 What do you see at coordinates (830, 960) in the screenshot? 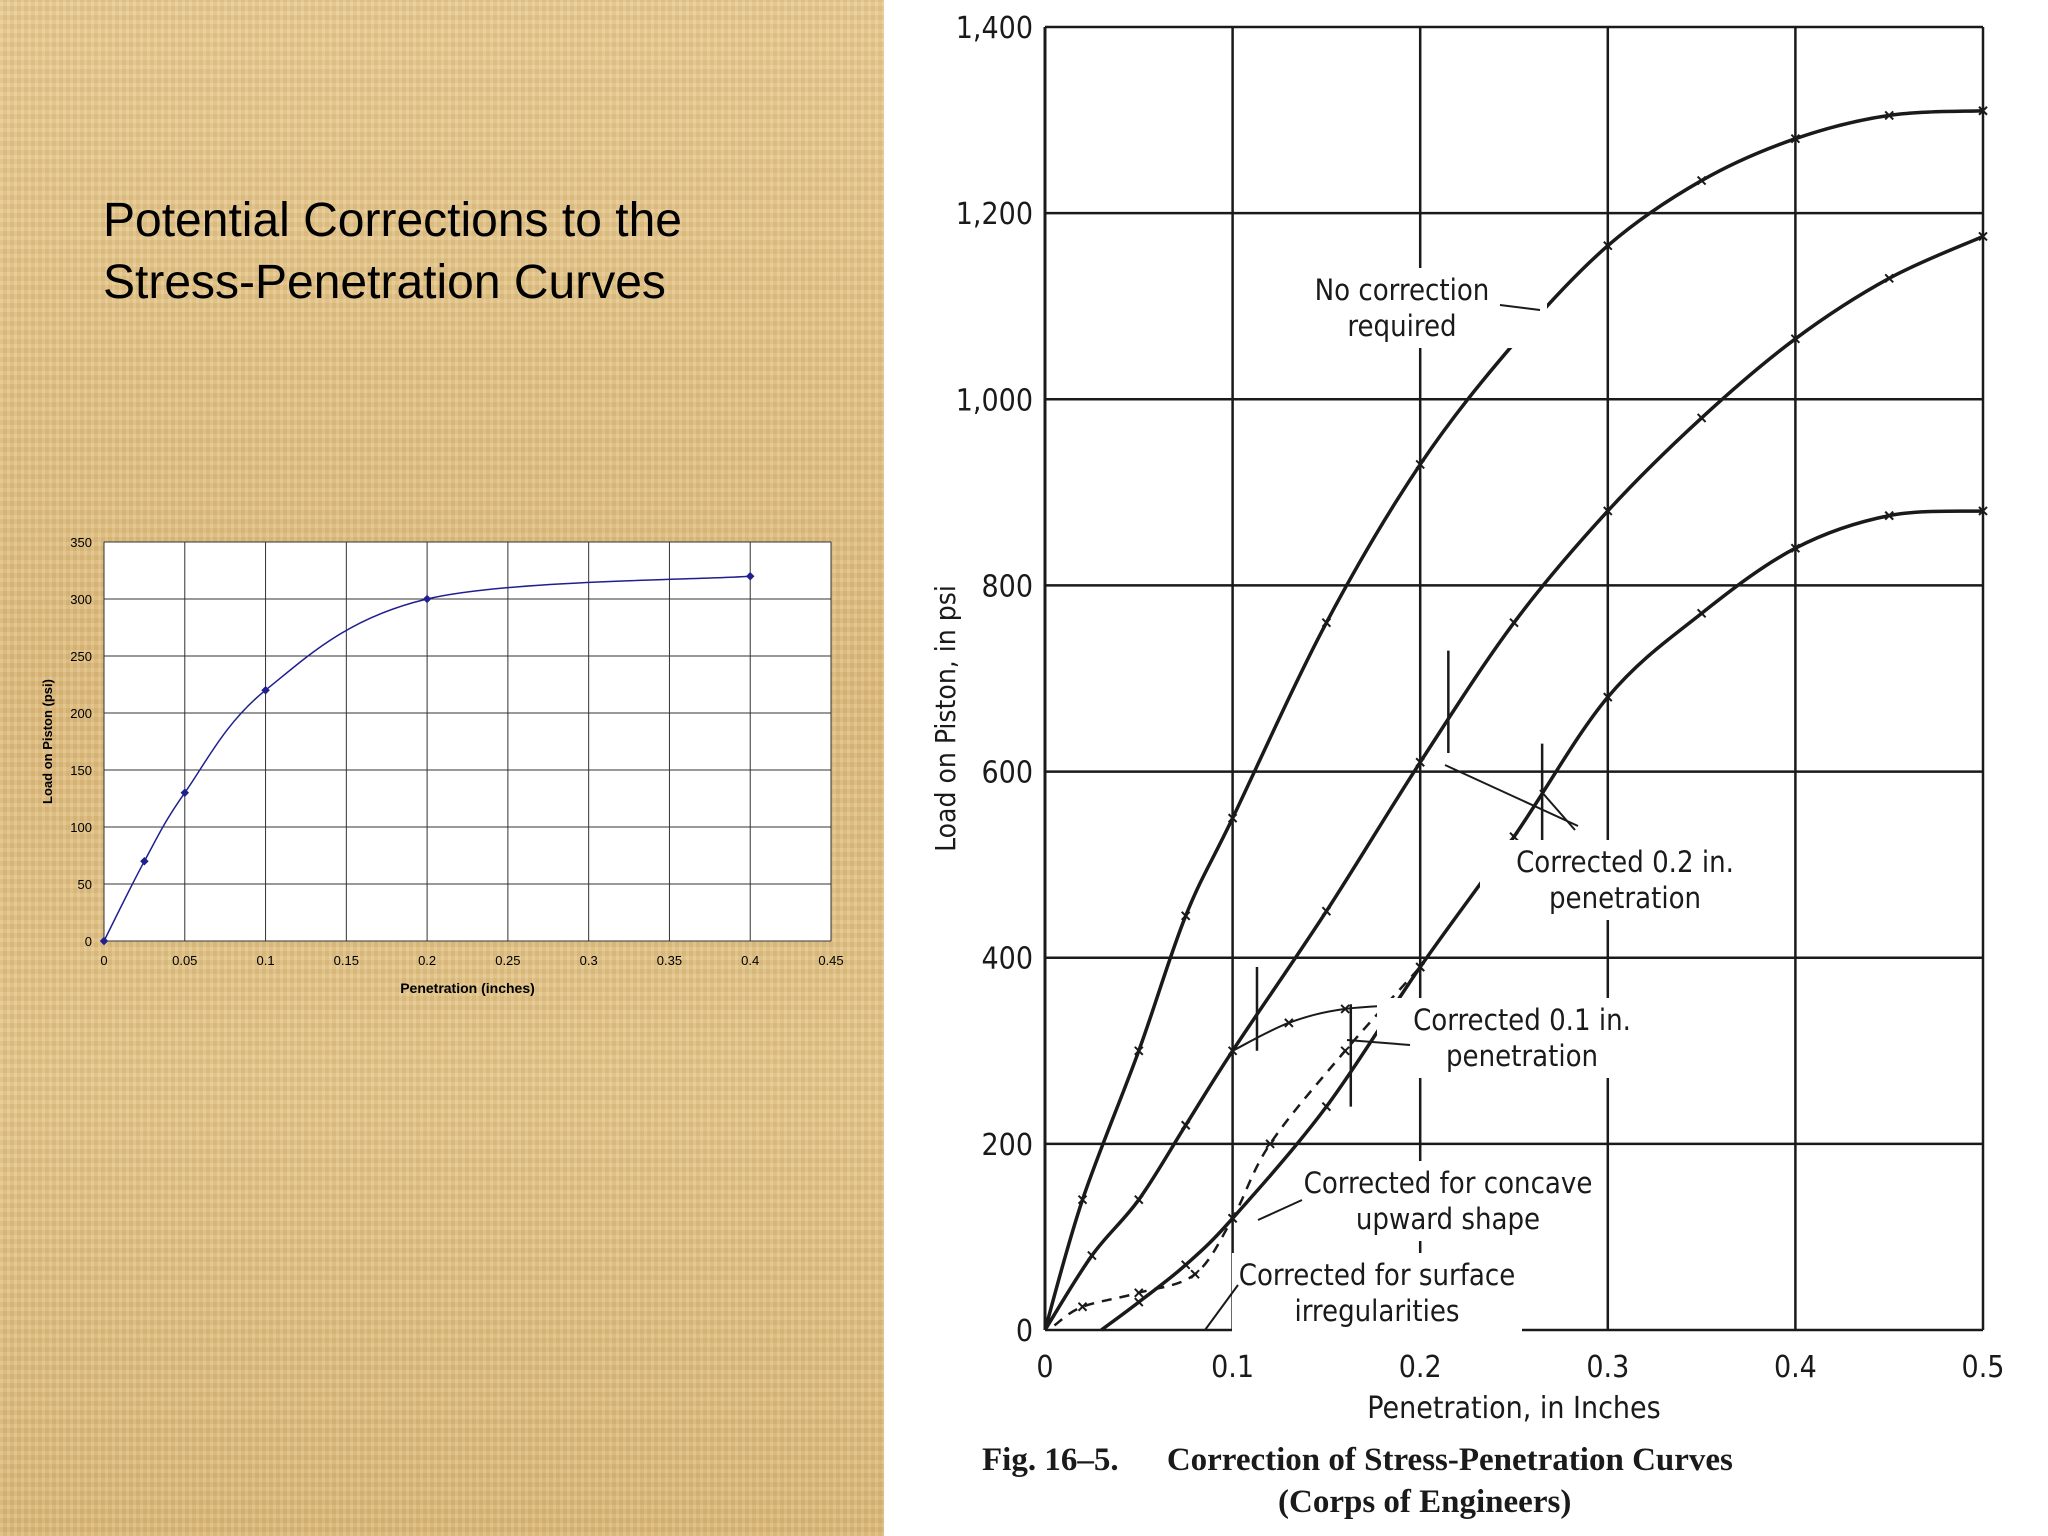
I see `x-tick-label: 0.45` at bounding box center [830, 960].